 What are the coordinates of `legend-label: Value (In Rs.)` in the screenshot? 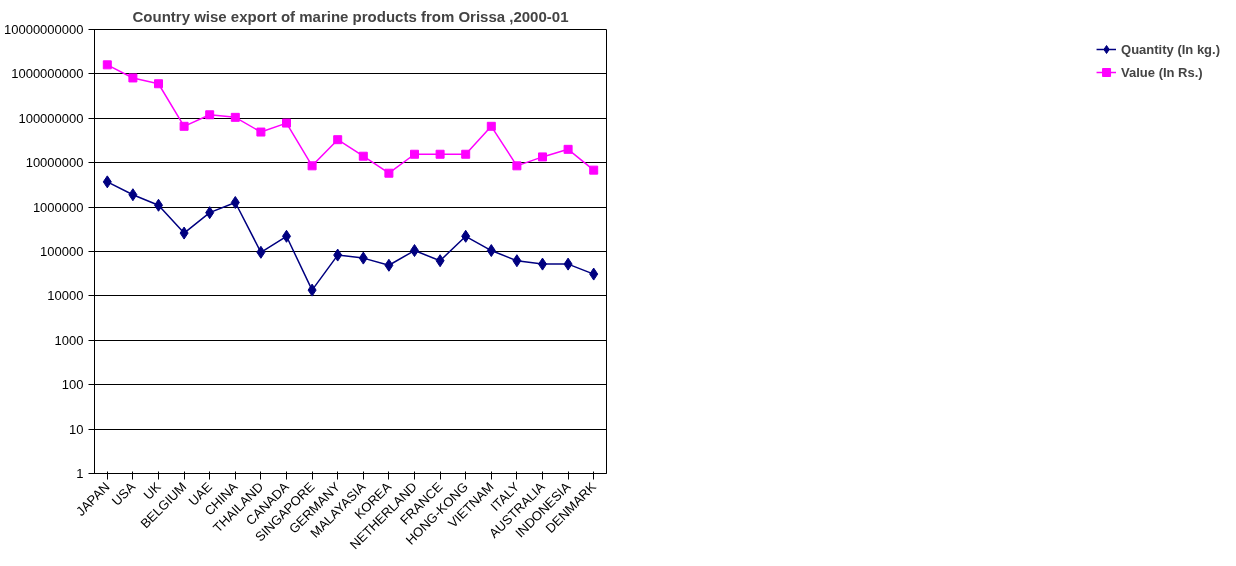 It's located at (1162, 72).